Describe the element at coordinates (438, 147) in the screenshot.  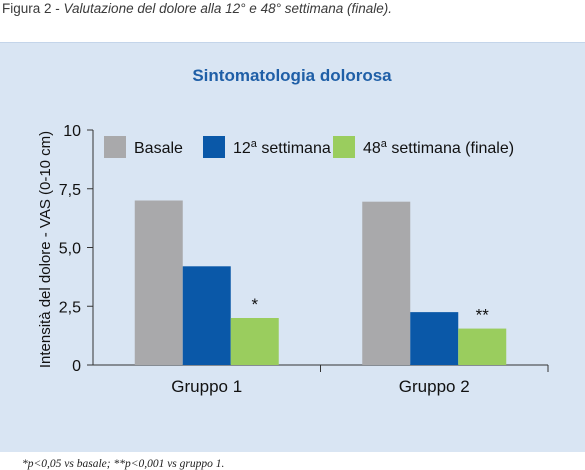
I see `legend-entry: 48a settimana (finale)` at that location.